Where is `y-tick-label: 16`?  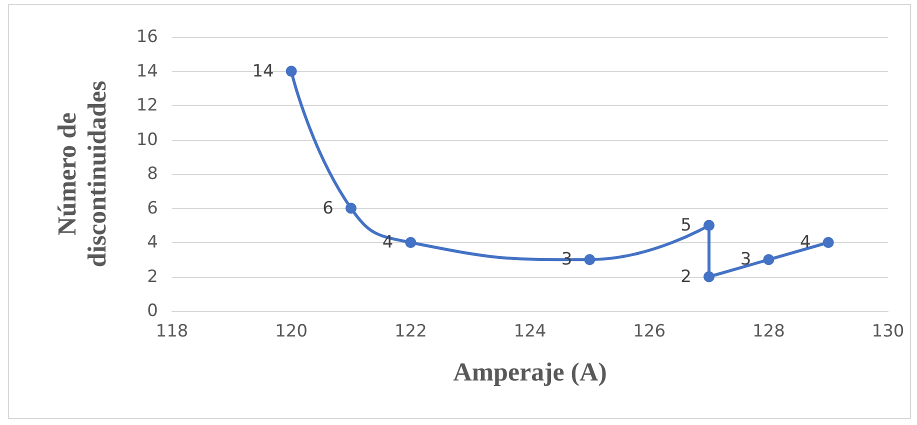 y-tick-label: 16 is located at coordinates (147, 37).